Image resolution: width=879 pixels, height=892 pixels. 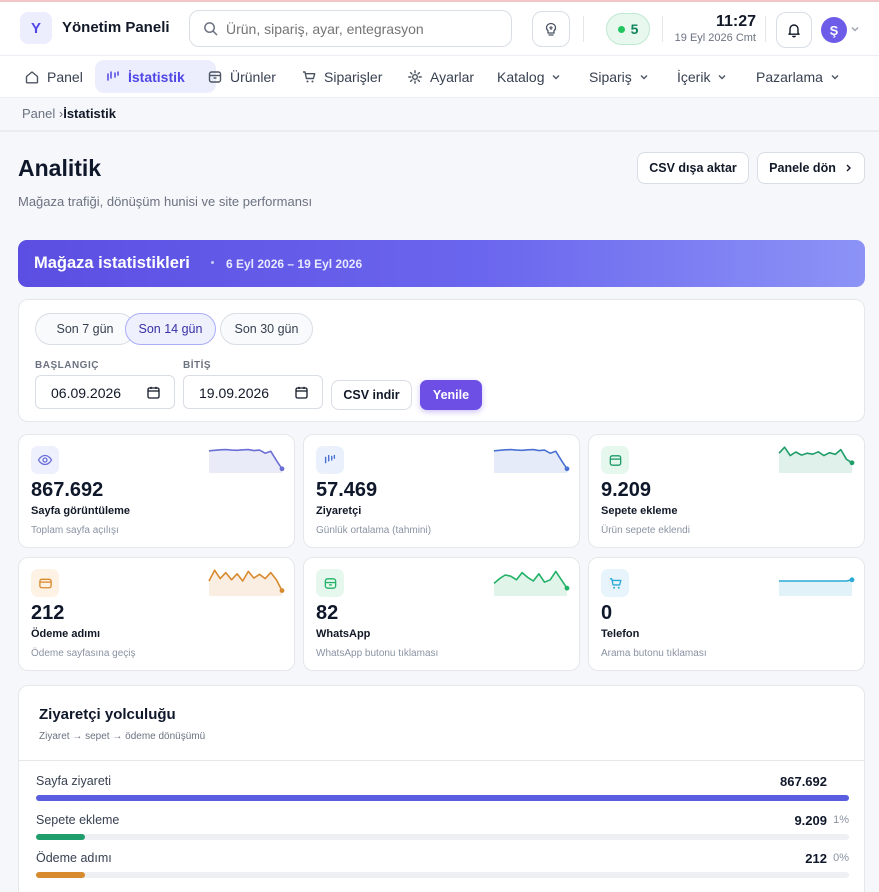 What do you see at coordinates (85, 329) in the screenshot?
I see `preset-7-days: Son 7 gün` at bounding box center [85, 329].